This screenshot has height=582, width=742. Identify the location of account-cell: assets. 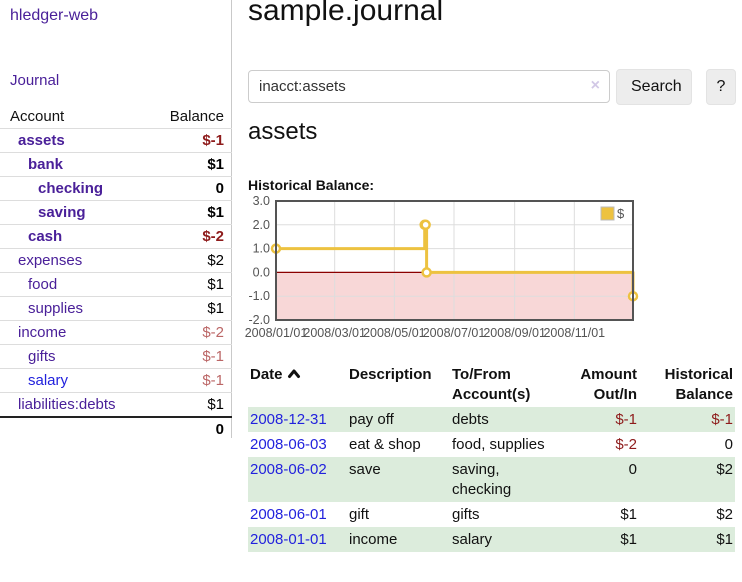
(71, 141).